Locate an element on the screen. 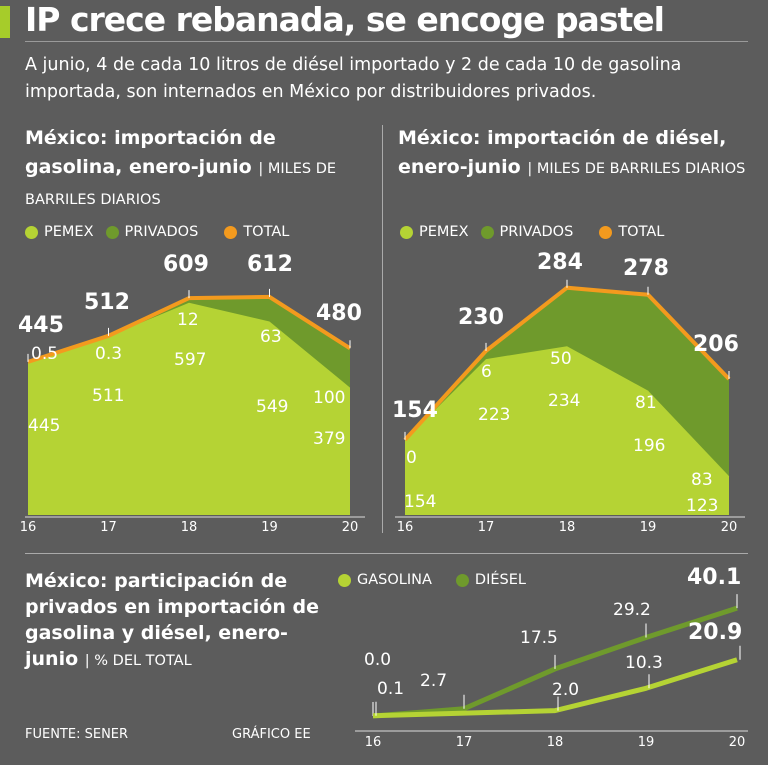 The image size is (768, 765). diesel-legend: PEMEX PRIVADOS TOTAL is located at coordinates (532, 232).